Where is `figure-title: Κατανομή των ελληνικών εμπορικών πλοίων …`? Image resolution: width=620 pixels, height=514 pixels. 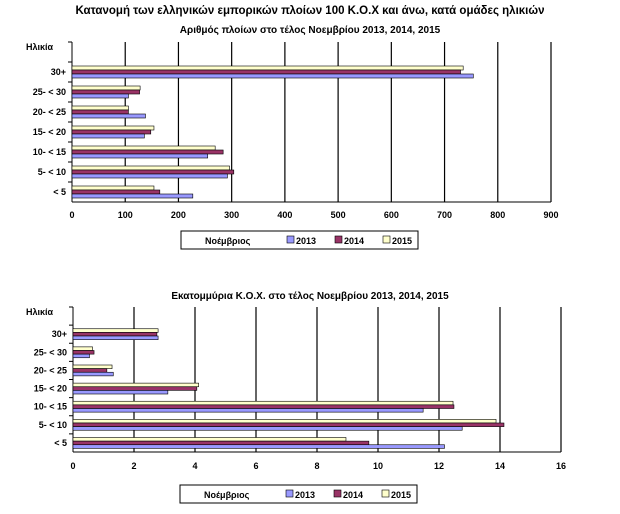
figure-title: Κατανομή των ελληνικών εμπορικών πλοίων … is located at coordinates (310, 11).